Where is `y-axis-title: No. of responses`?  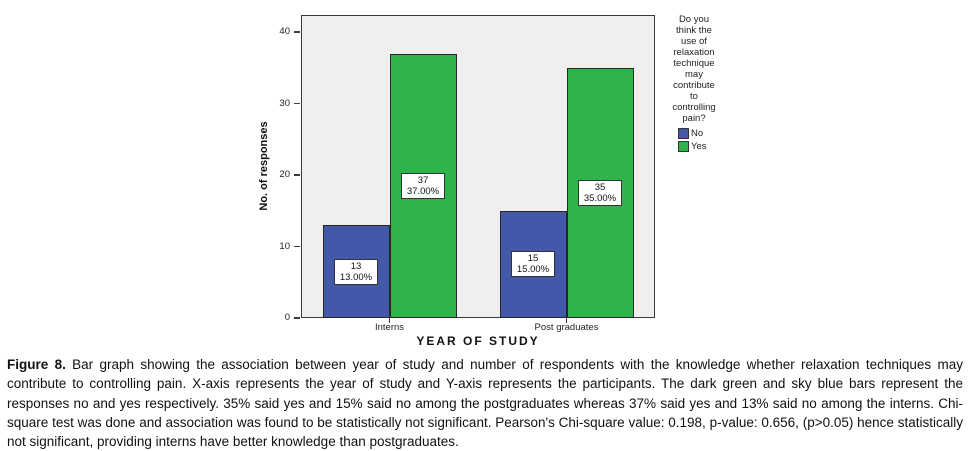
y-axis-title: No. of responses is located at coordinates (264, 166).